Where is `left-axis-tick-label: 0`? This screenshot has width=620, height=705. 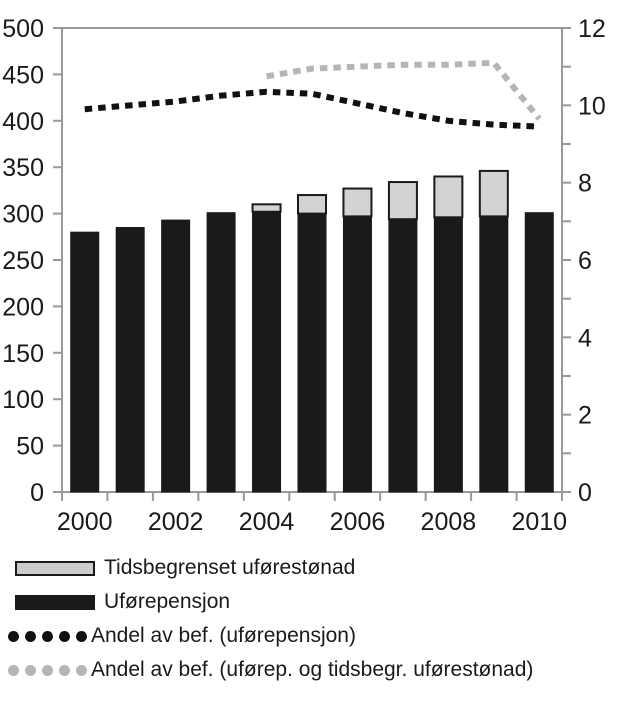
left-axis-tick-label: 0 is located at coordinates (37, 493).